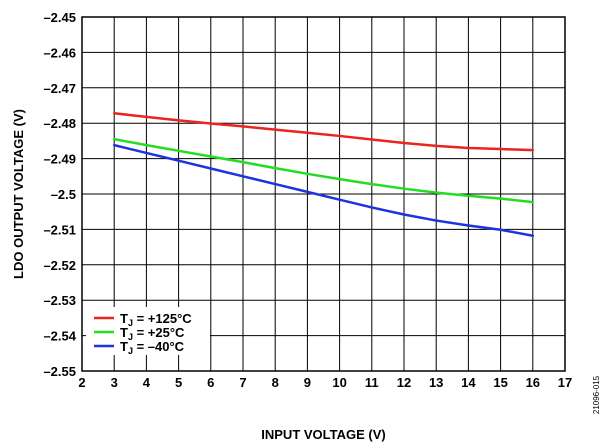 This screenshot has height=448, width=608. What do you see at coordinates (59, 17) in the screenshot?
I see `y-tick-label: –2.45` at bounding box center [59, 17].